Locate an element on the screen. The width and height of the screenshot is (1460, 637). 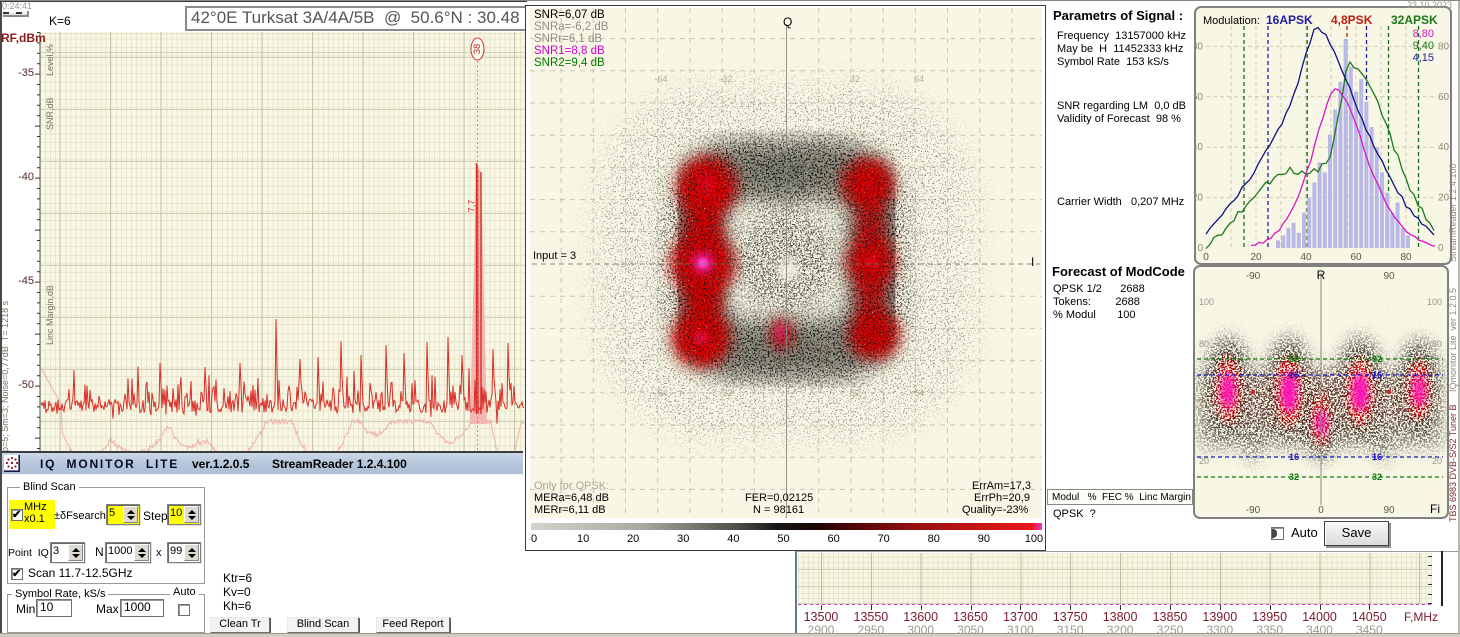
svg-text: R is located at coordinates (1321, 275).